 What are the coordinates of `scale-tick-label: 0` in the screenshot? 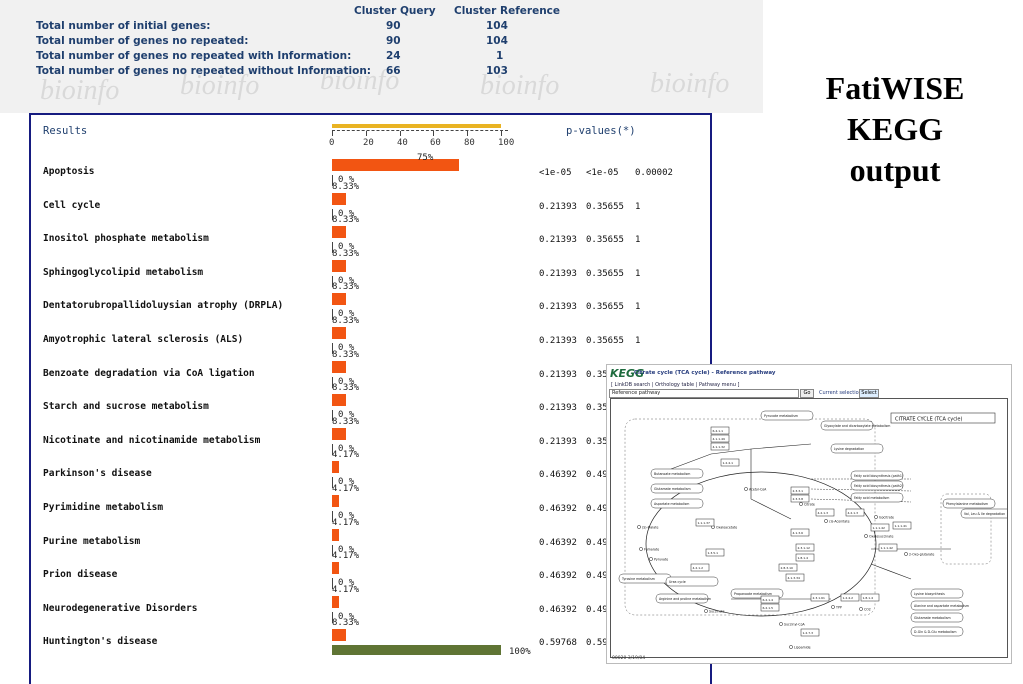 It's located at (332, 143).